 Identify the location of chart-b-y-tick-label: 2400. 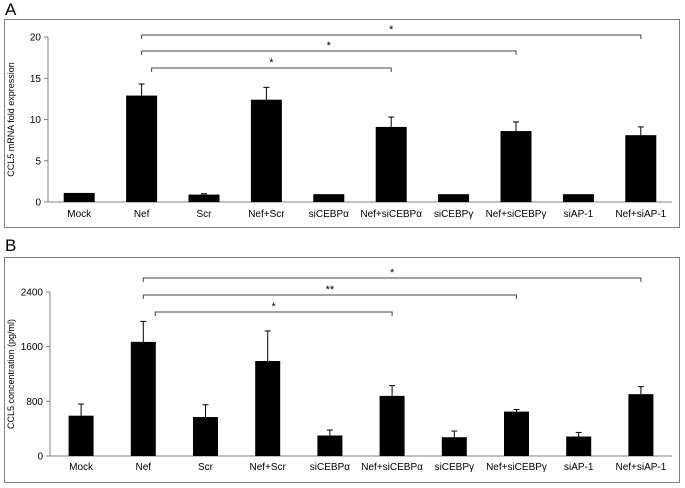
(32, 293).